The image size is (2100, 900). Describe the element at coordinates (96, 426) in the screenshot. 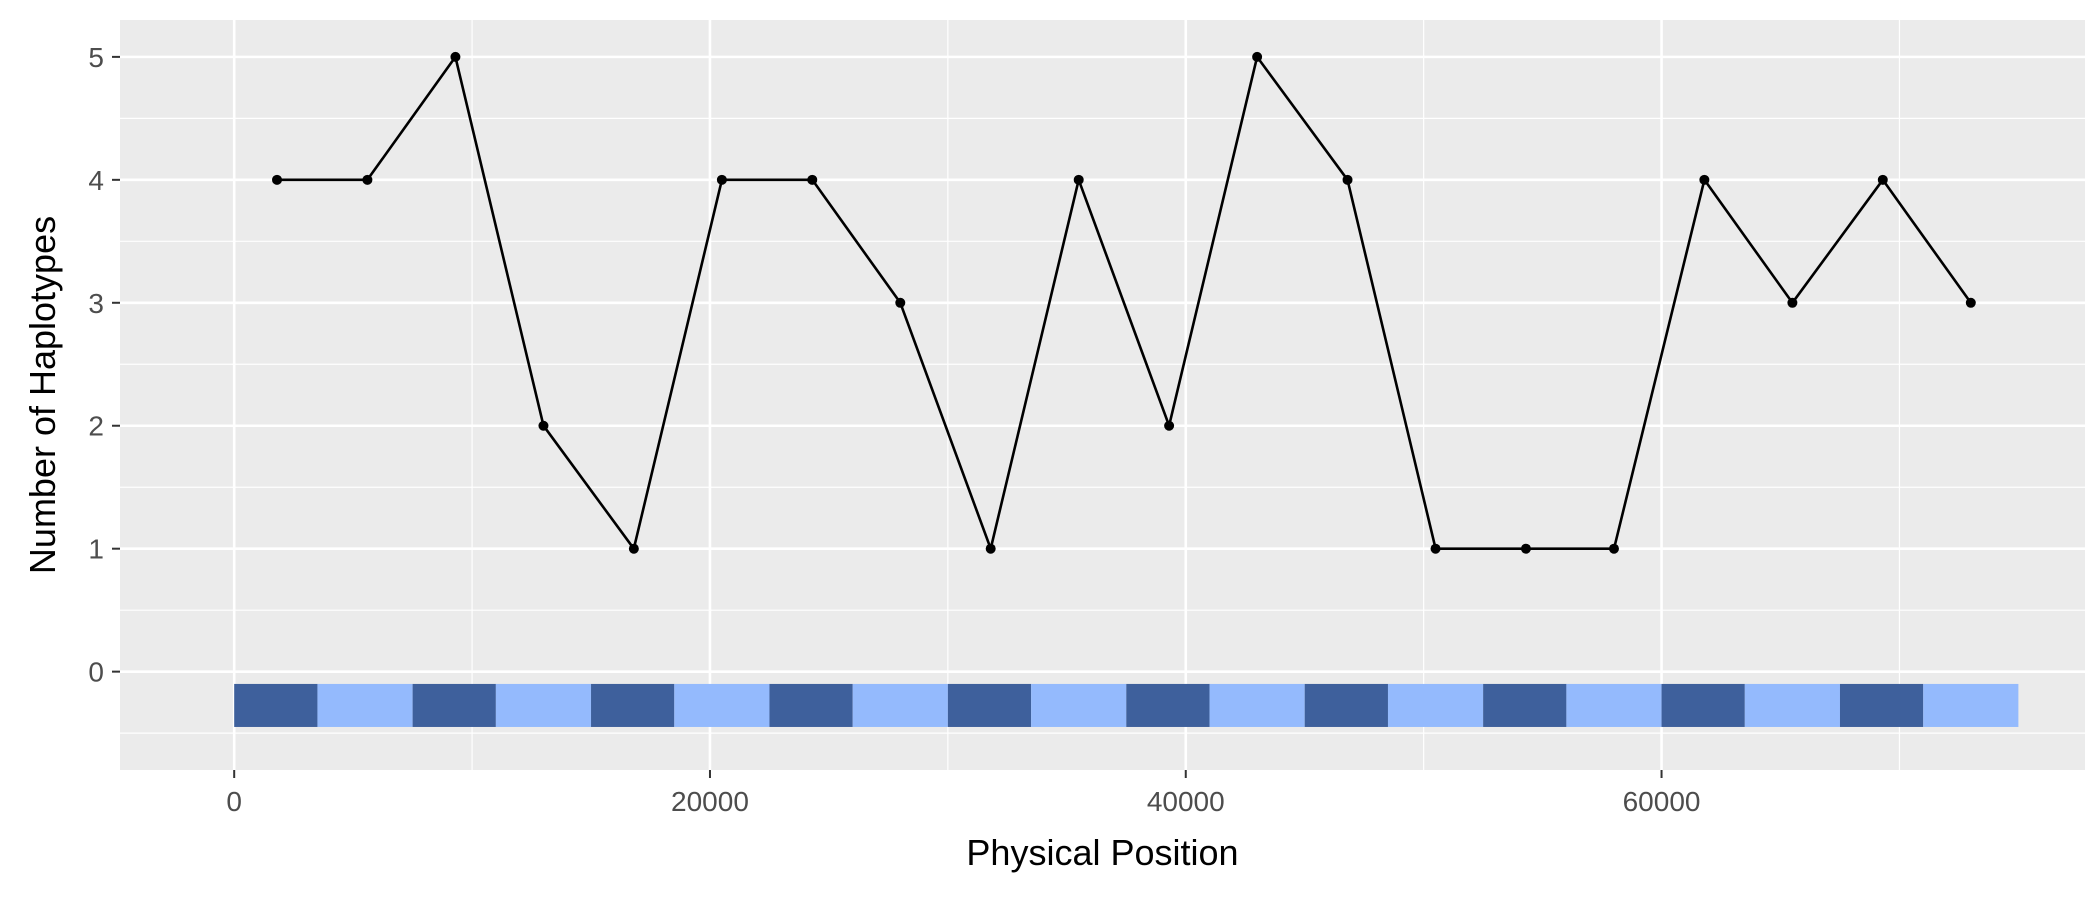

I see `y-tick-label: 2` at that location.